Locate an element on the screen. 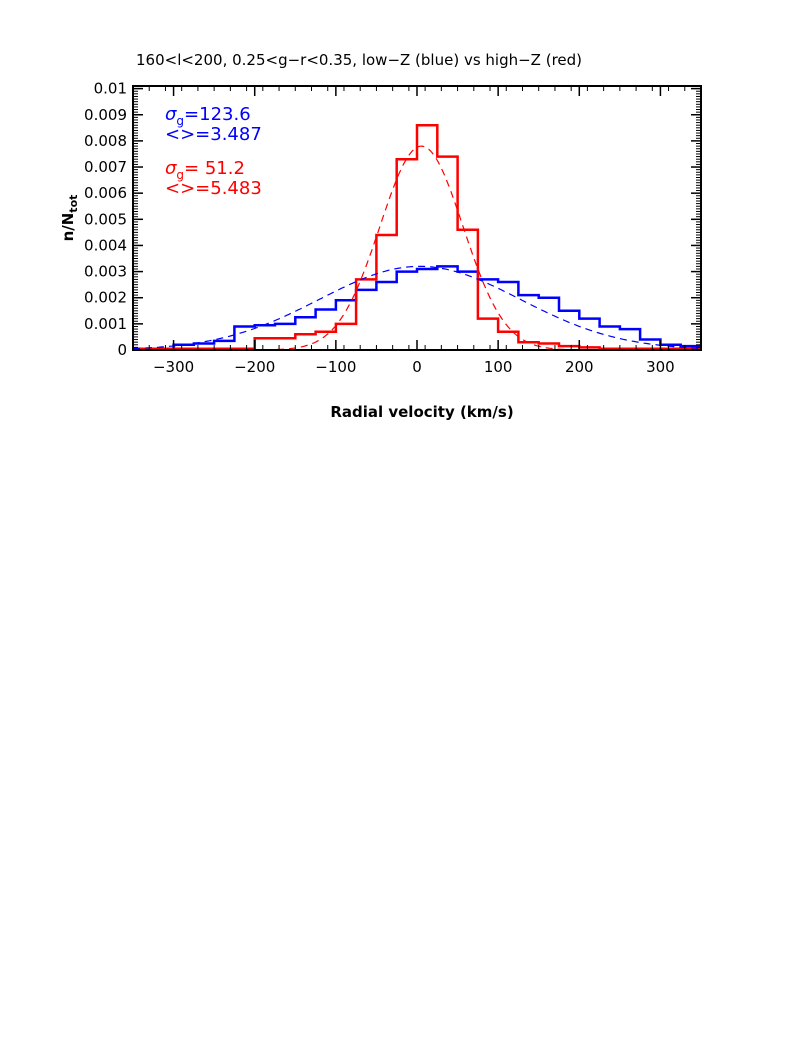 The height and width of the screenshot is (1059, 795). x-tick-label: 200 is located at coordinates (579, 367).